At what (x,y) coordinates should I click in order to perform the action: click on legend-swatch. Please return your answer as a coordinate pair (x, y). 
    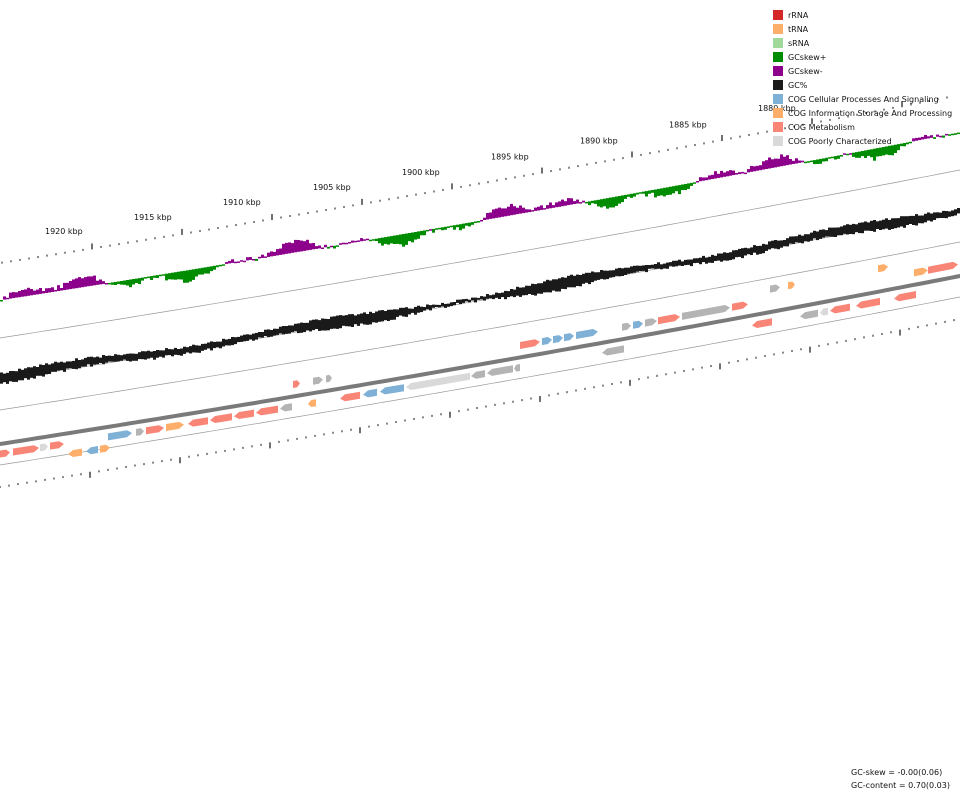
    Looking at the image, I should click on (778, 57).